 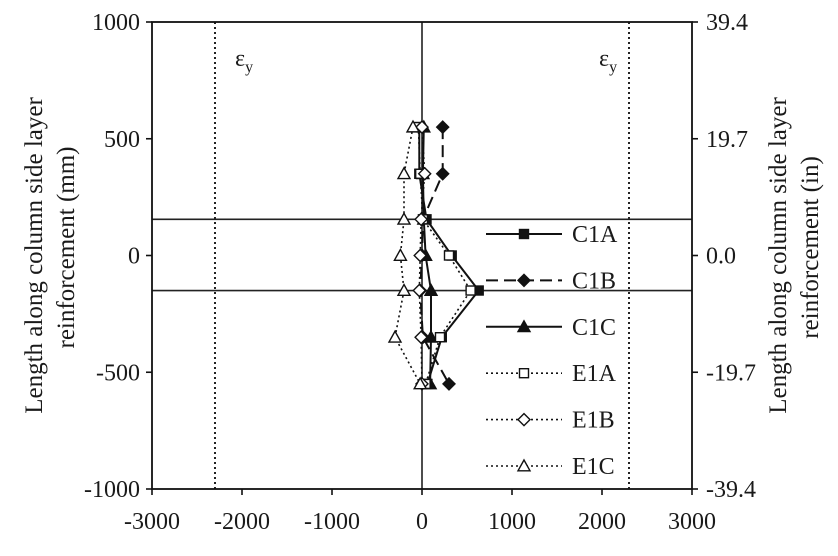 What do you see at coordinates (112, 490) in the screenshot?
I see `y-tick-label: -1000` at bounding box center [112, 490].